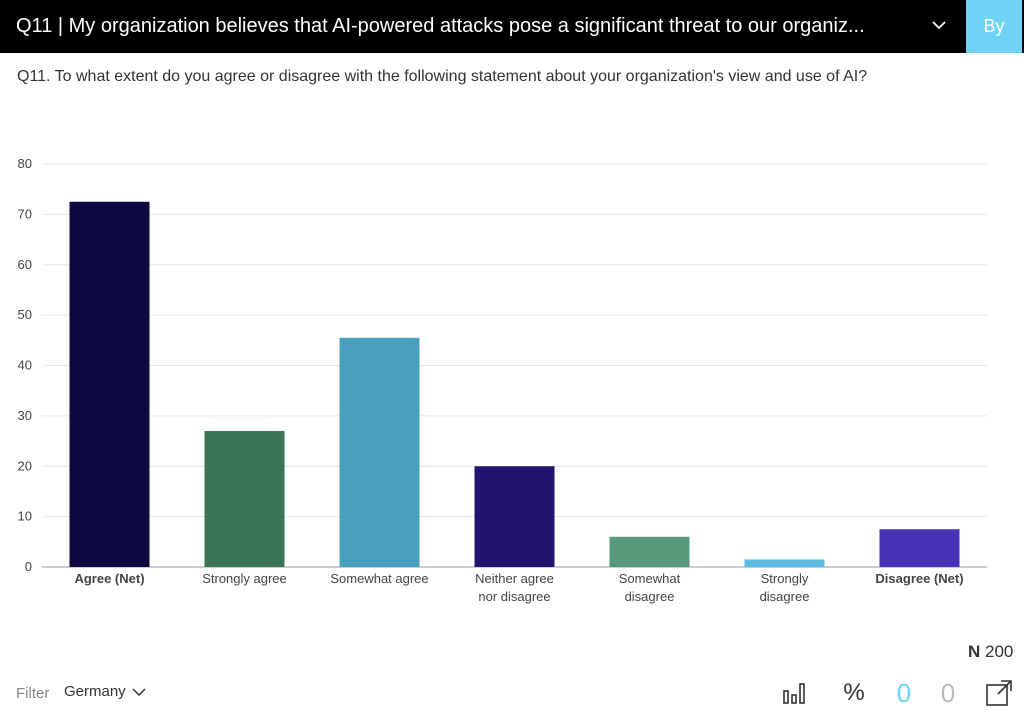  What do you see at coordinates (25, 415) in the screenshot?
I see `y-tick-label: 30` at bounding box center [25, 415].